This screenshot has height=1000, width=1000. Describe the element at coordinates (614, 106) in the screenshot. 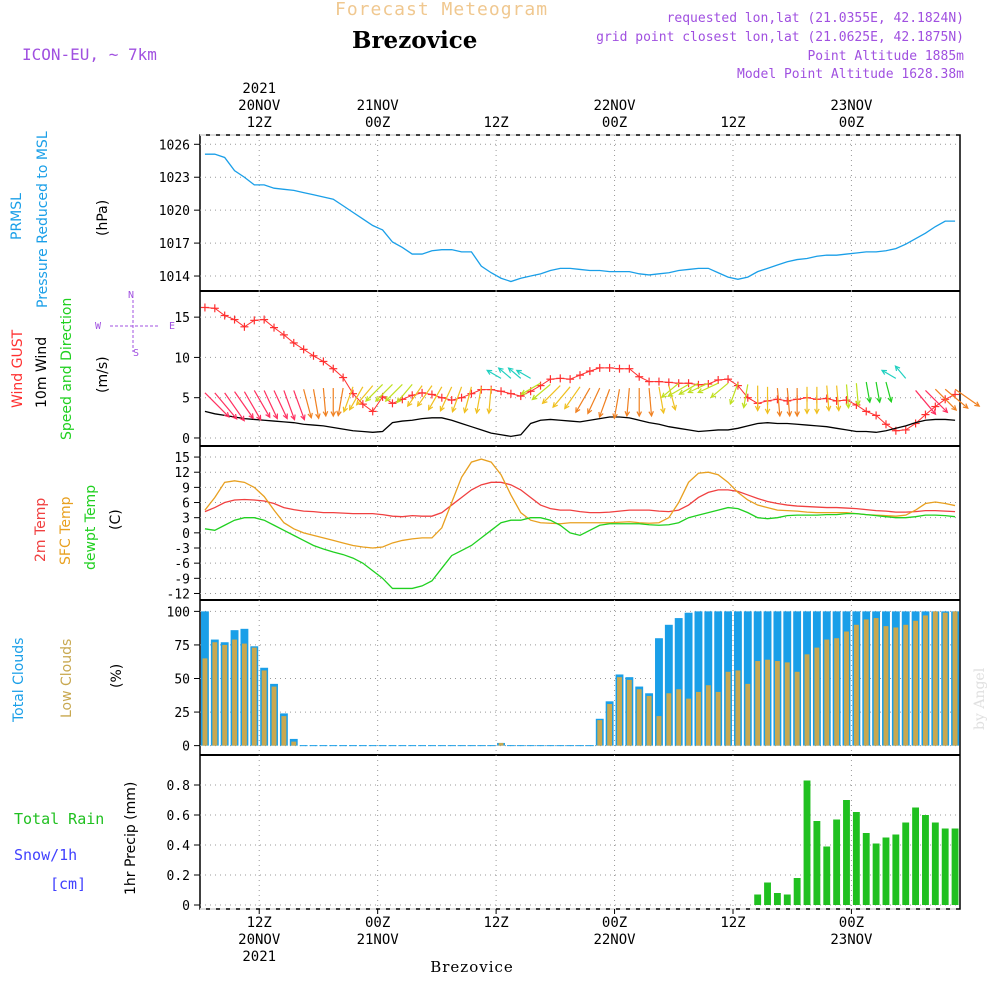

I see `top-time-label-line: 22NOV` at that location.